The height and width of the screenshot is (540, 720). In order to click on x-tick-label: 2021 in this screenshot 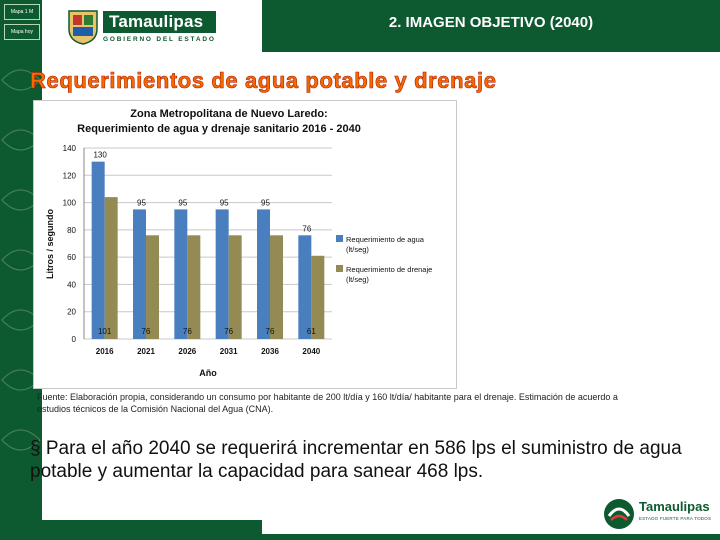, I will do `click(146, 351)`.